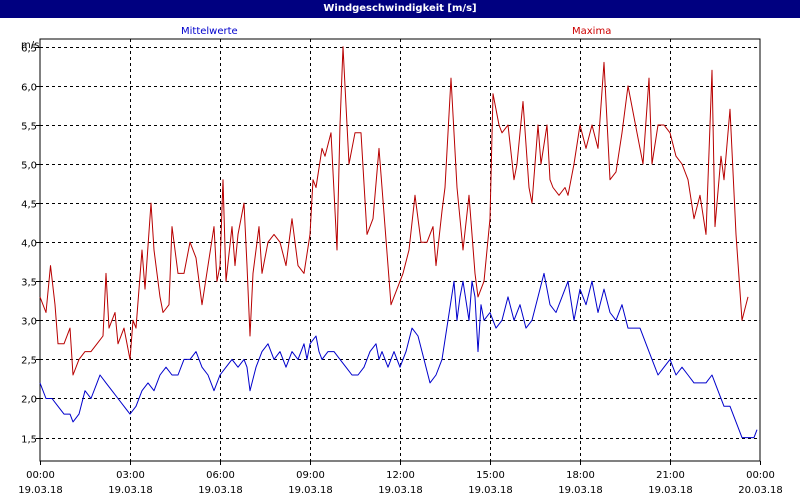 The image size is (800, 500). I want to click on y-axis-ticks: 1,5 2,0 2,5 3,0 3,5 4,0 4,5 5,0 5,5 6,0 6,5, so click(30, 245).